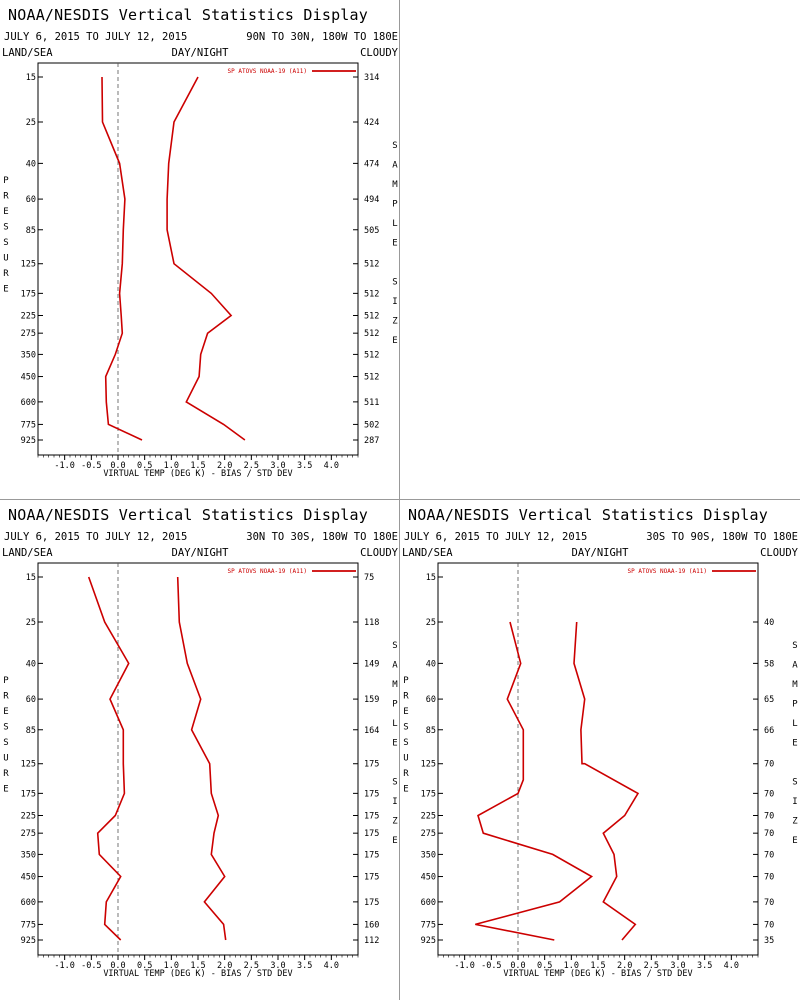  What do you see at coordinates (371, 941) in the screenshot?
I see `sample-size-label: 112` at bounding box center [371, 941].